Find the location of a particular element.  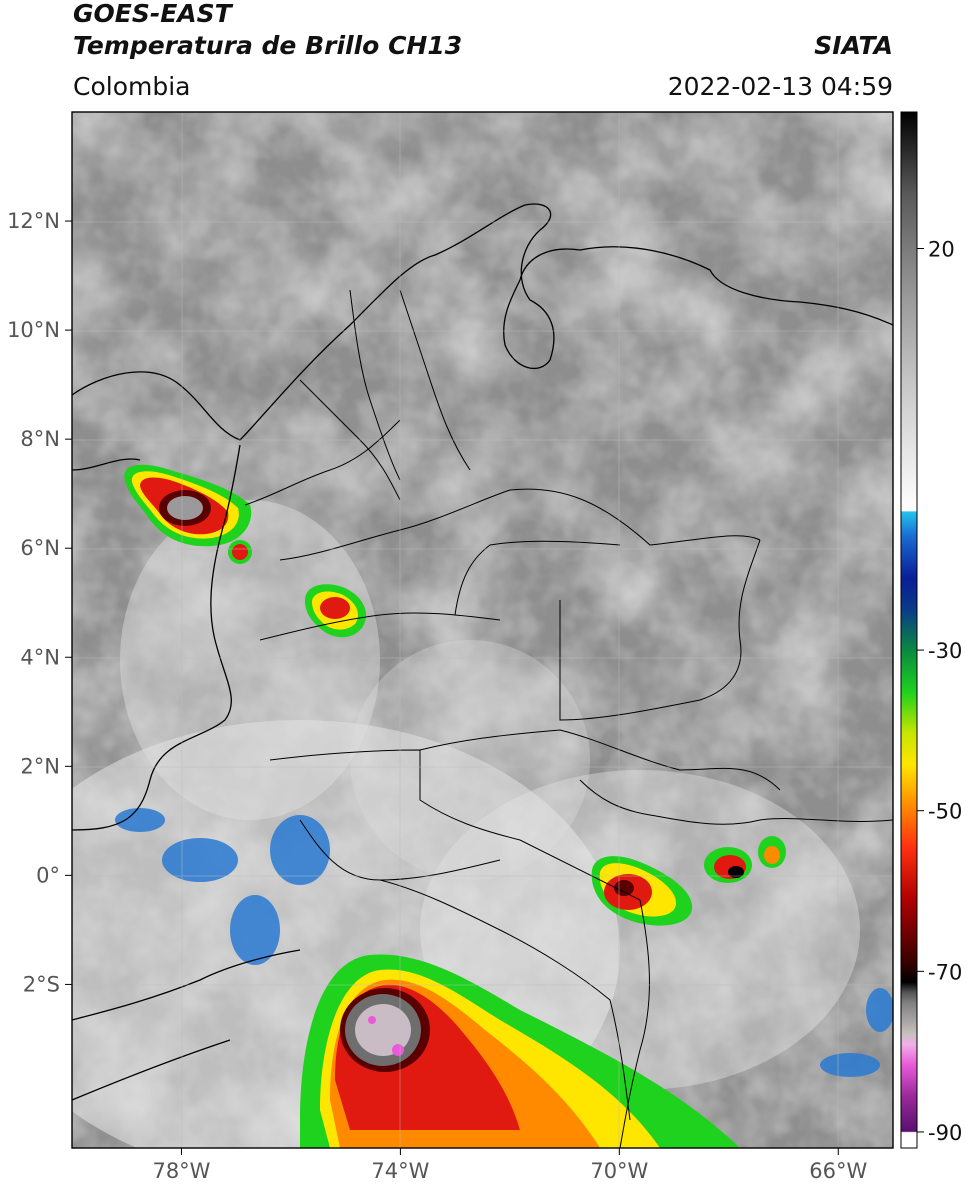

colorbar-tick-label: -70 is located at coordinates (945, 972).